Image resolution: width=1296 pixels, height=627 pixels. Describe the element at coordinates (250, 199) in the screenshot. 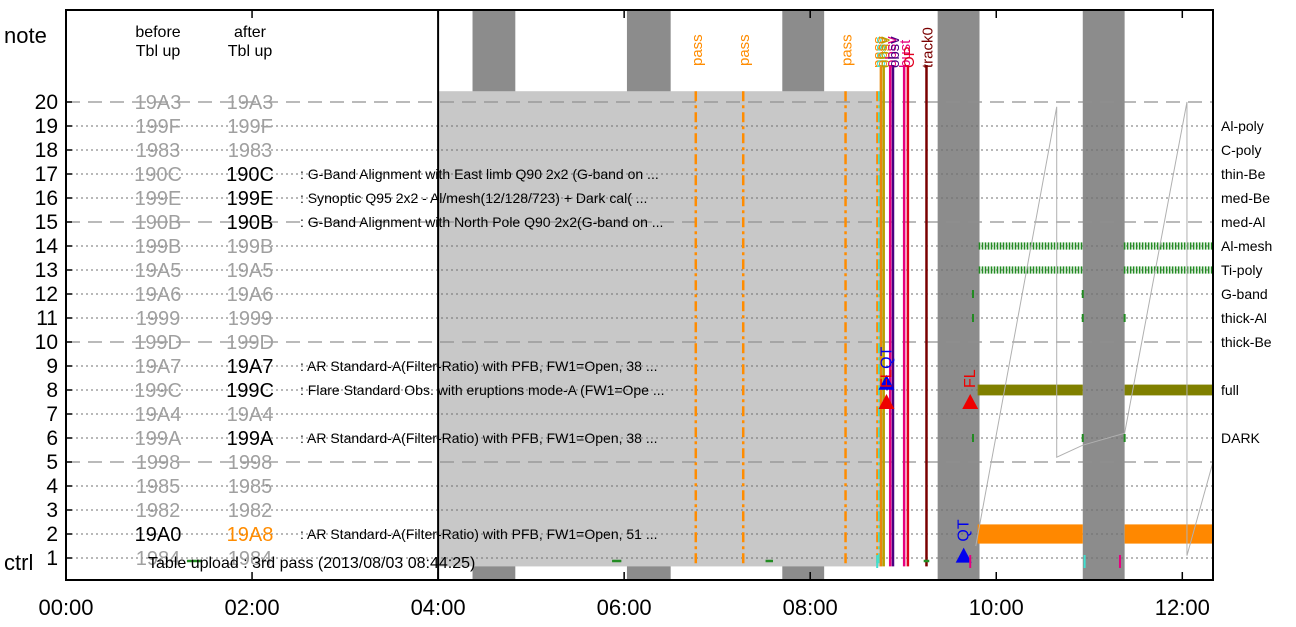

I see `after-code: 199E` at that location.